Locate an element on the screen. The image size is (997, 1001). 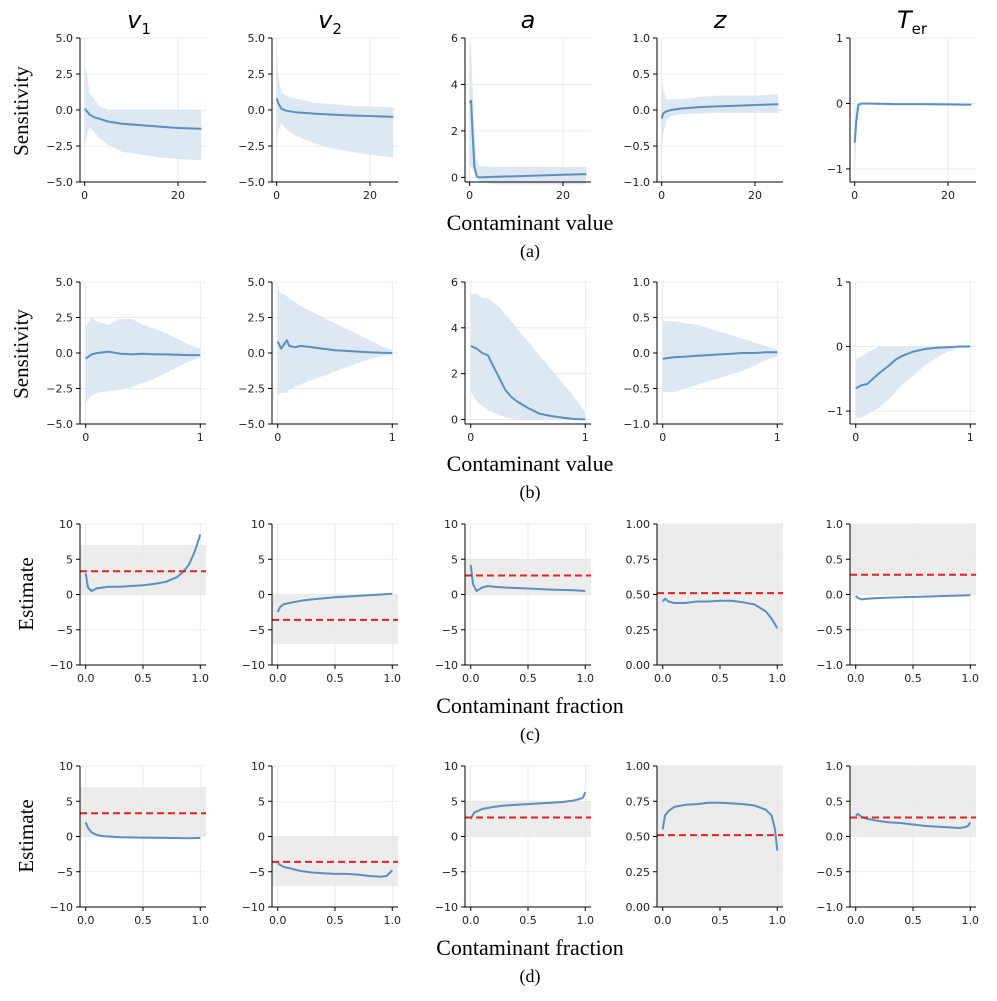
panel-d-1-xtick-label-2: 1.0 is located at coordinates (201, 920).